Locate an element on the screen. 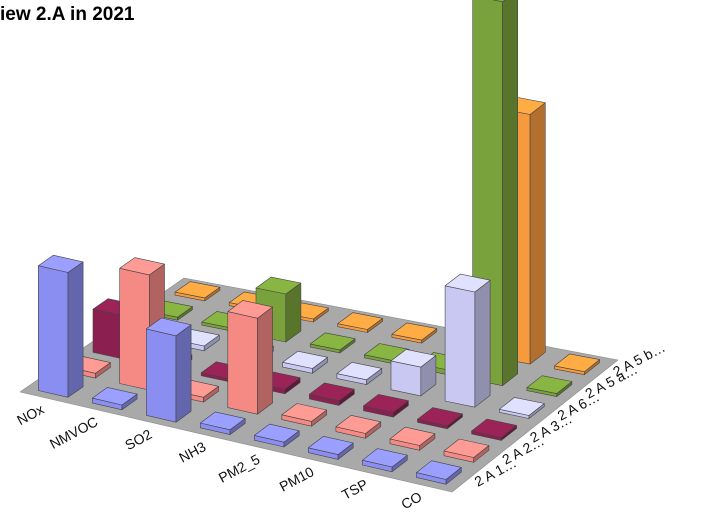  x-tick-label: TSP is located at coordinates (355, 489).